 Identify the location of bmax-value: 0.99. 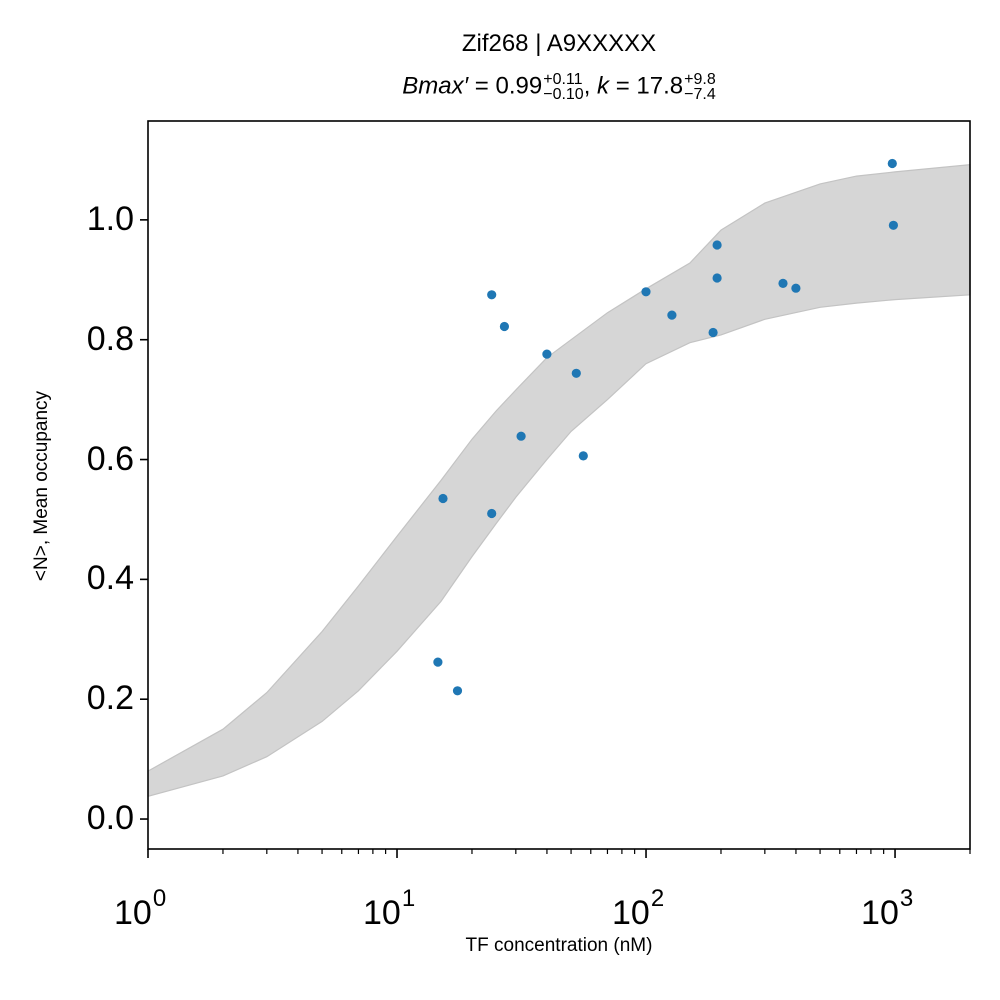
(519, 86).